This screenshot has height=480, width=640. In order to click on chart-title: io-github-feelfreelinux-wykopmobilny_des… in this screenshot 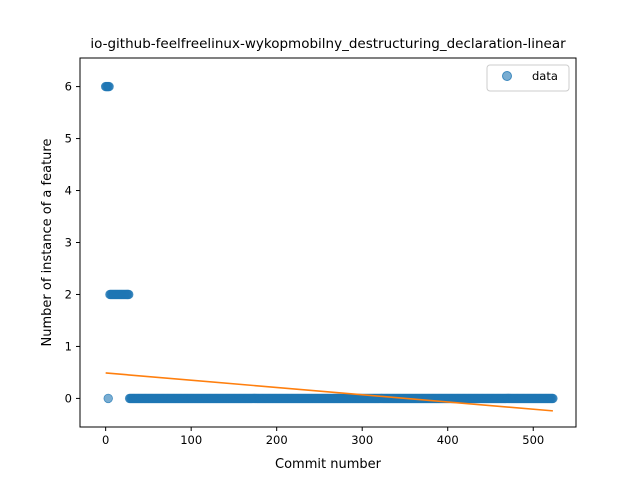, I will do `click(328, 44)`.